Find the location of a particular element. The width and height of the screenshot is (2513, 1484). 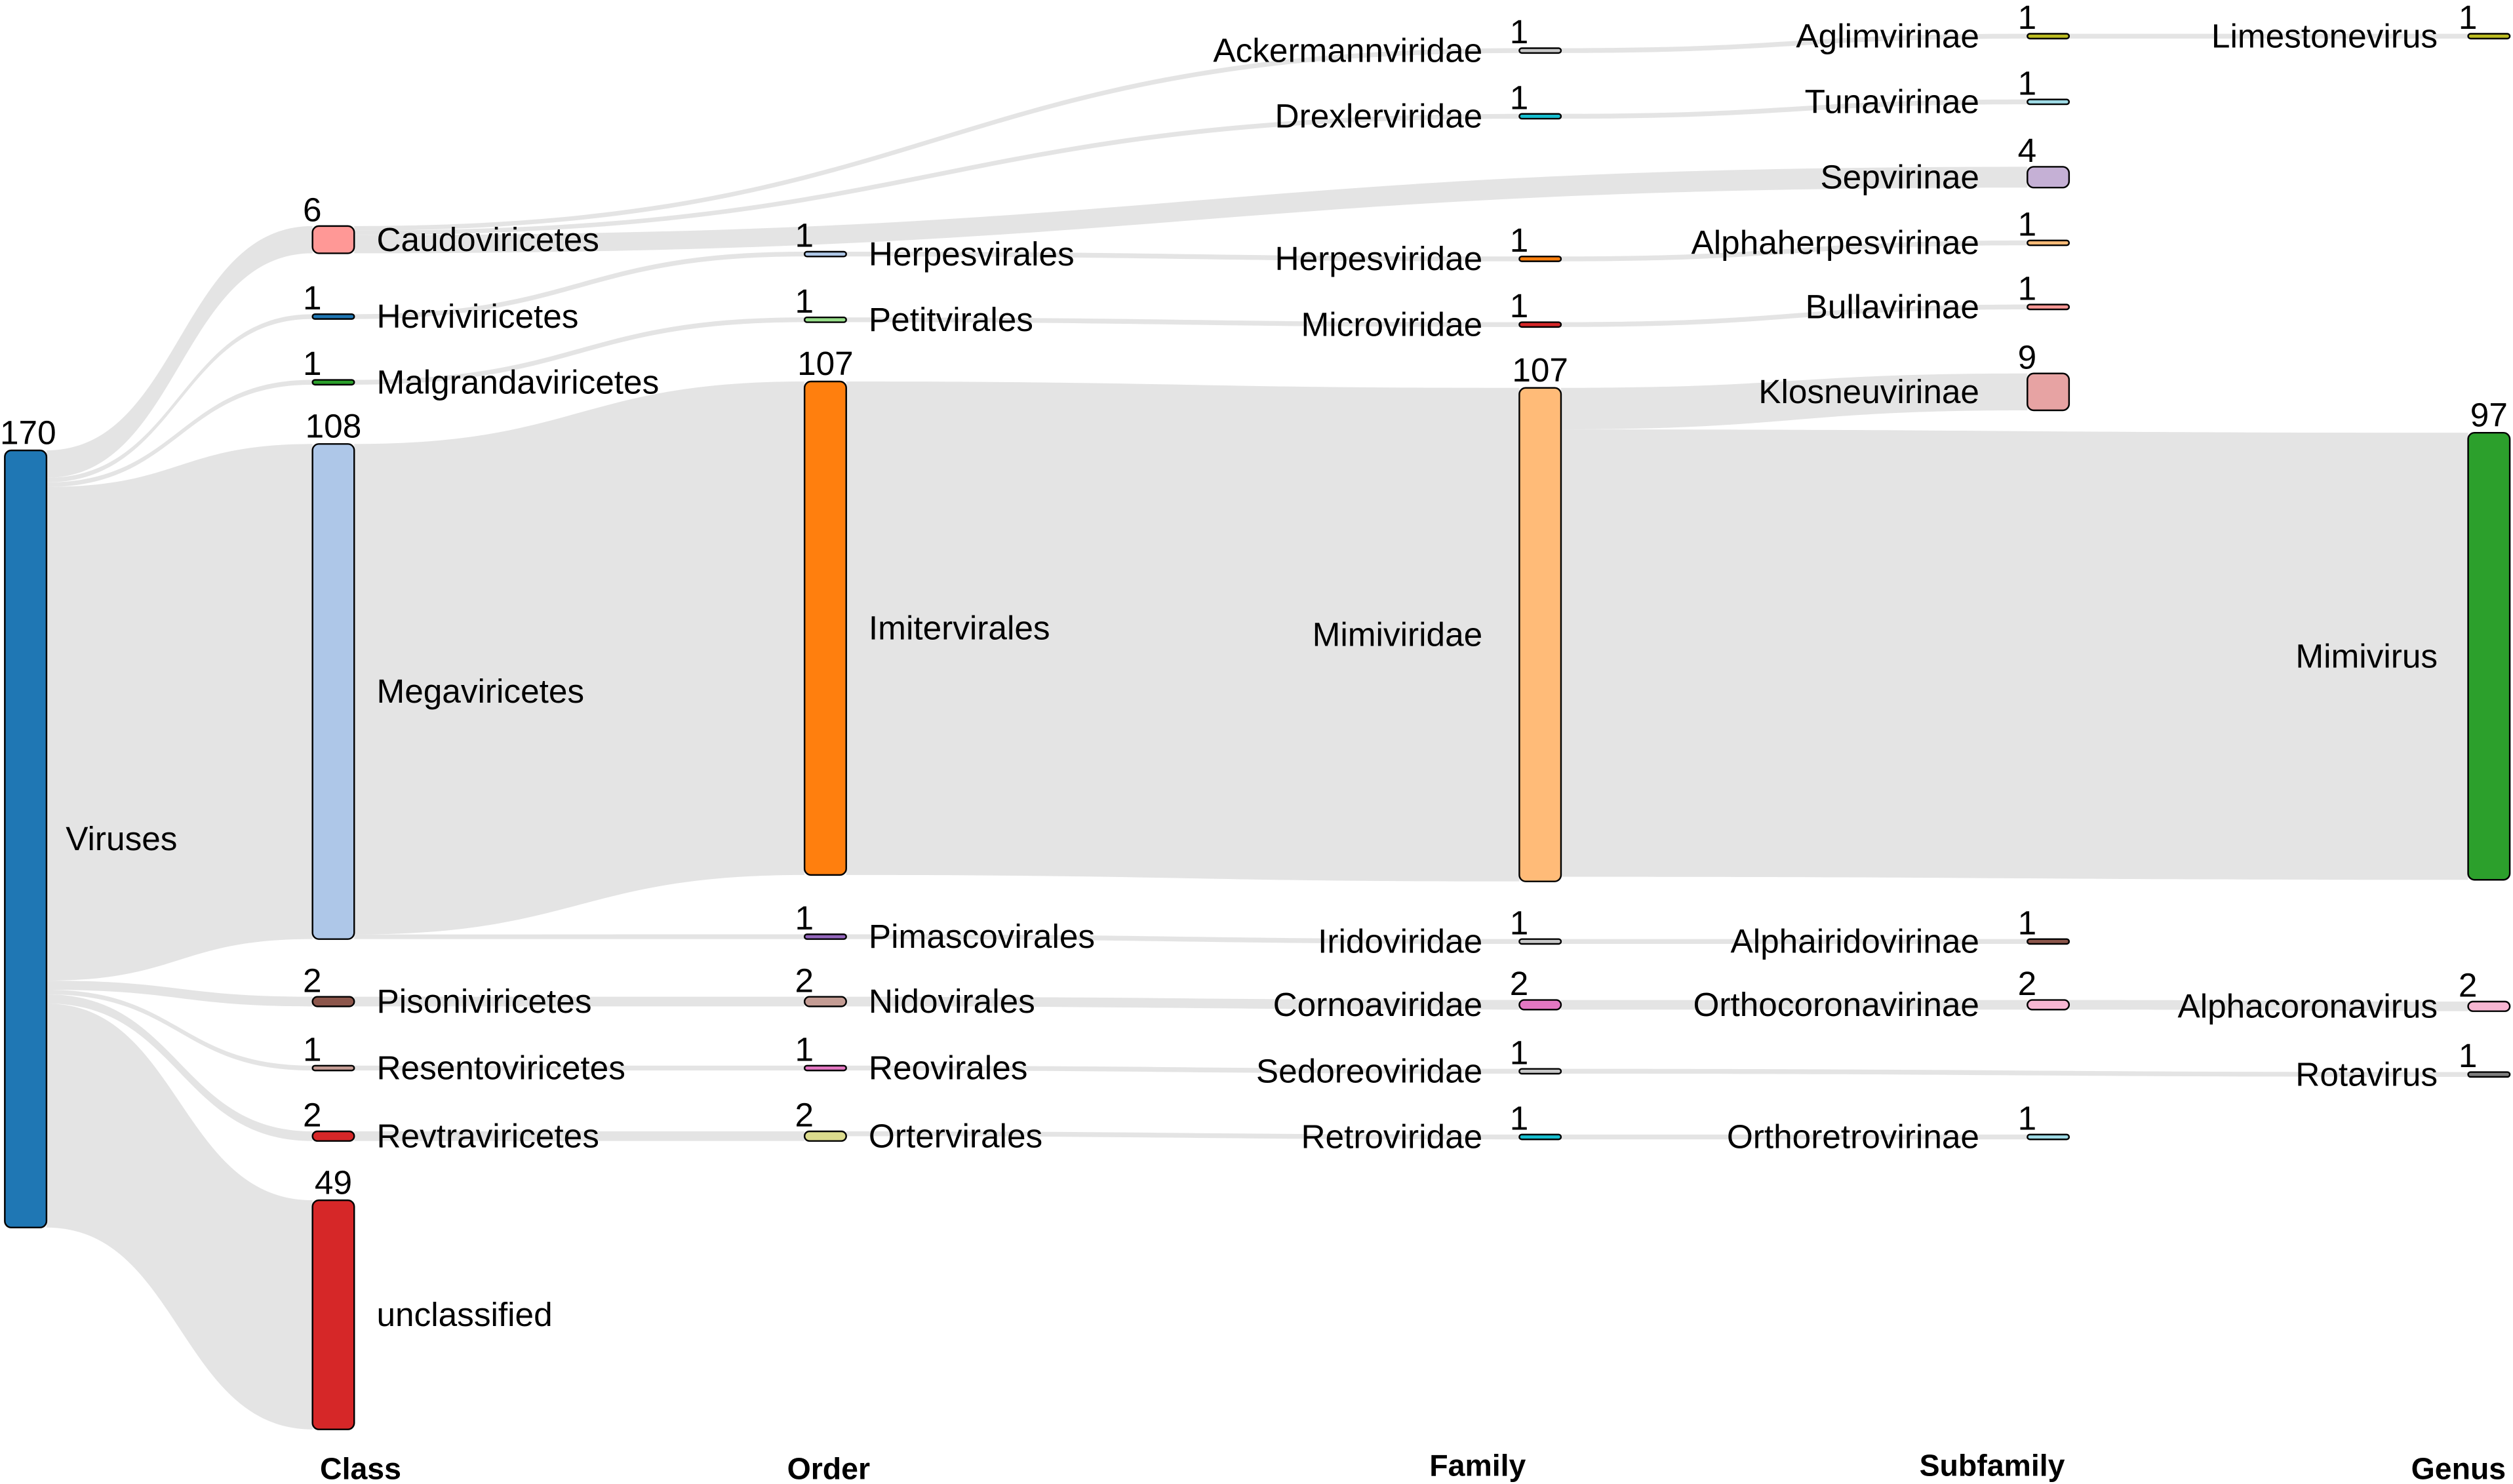

node-label: Ackermannviridae is located at coordinates (1347, 50).